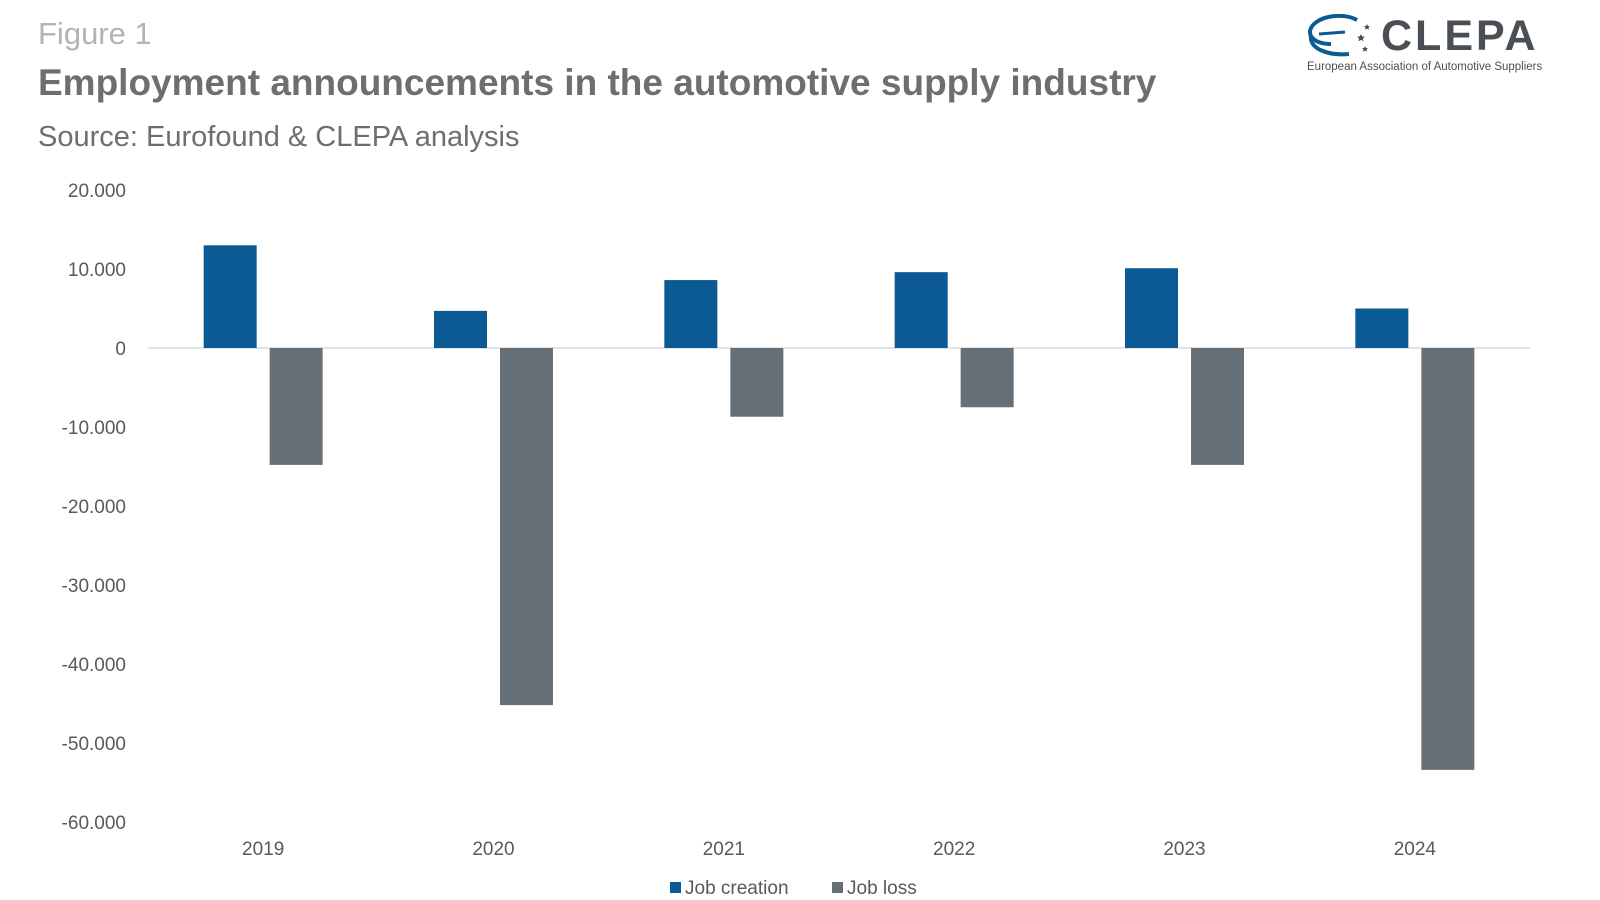 The width and height of the screenshot is (1600, 900). I want to click on y-tick-label: 0, so click(120, 349).